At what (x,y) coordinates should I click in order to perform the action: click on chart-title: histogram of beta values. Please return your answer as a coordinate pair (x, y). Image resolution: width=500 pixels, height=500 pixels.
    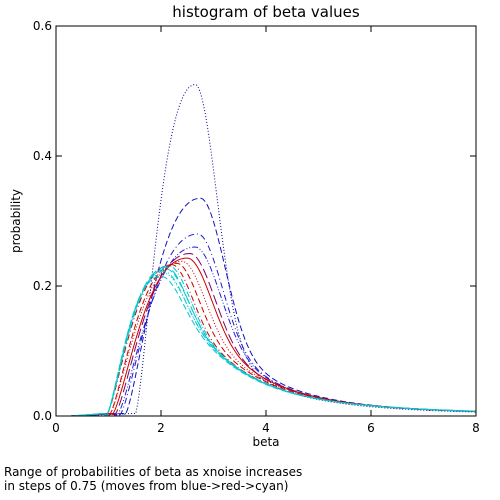
    Looking at the image, I should click on (266, 12).